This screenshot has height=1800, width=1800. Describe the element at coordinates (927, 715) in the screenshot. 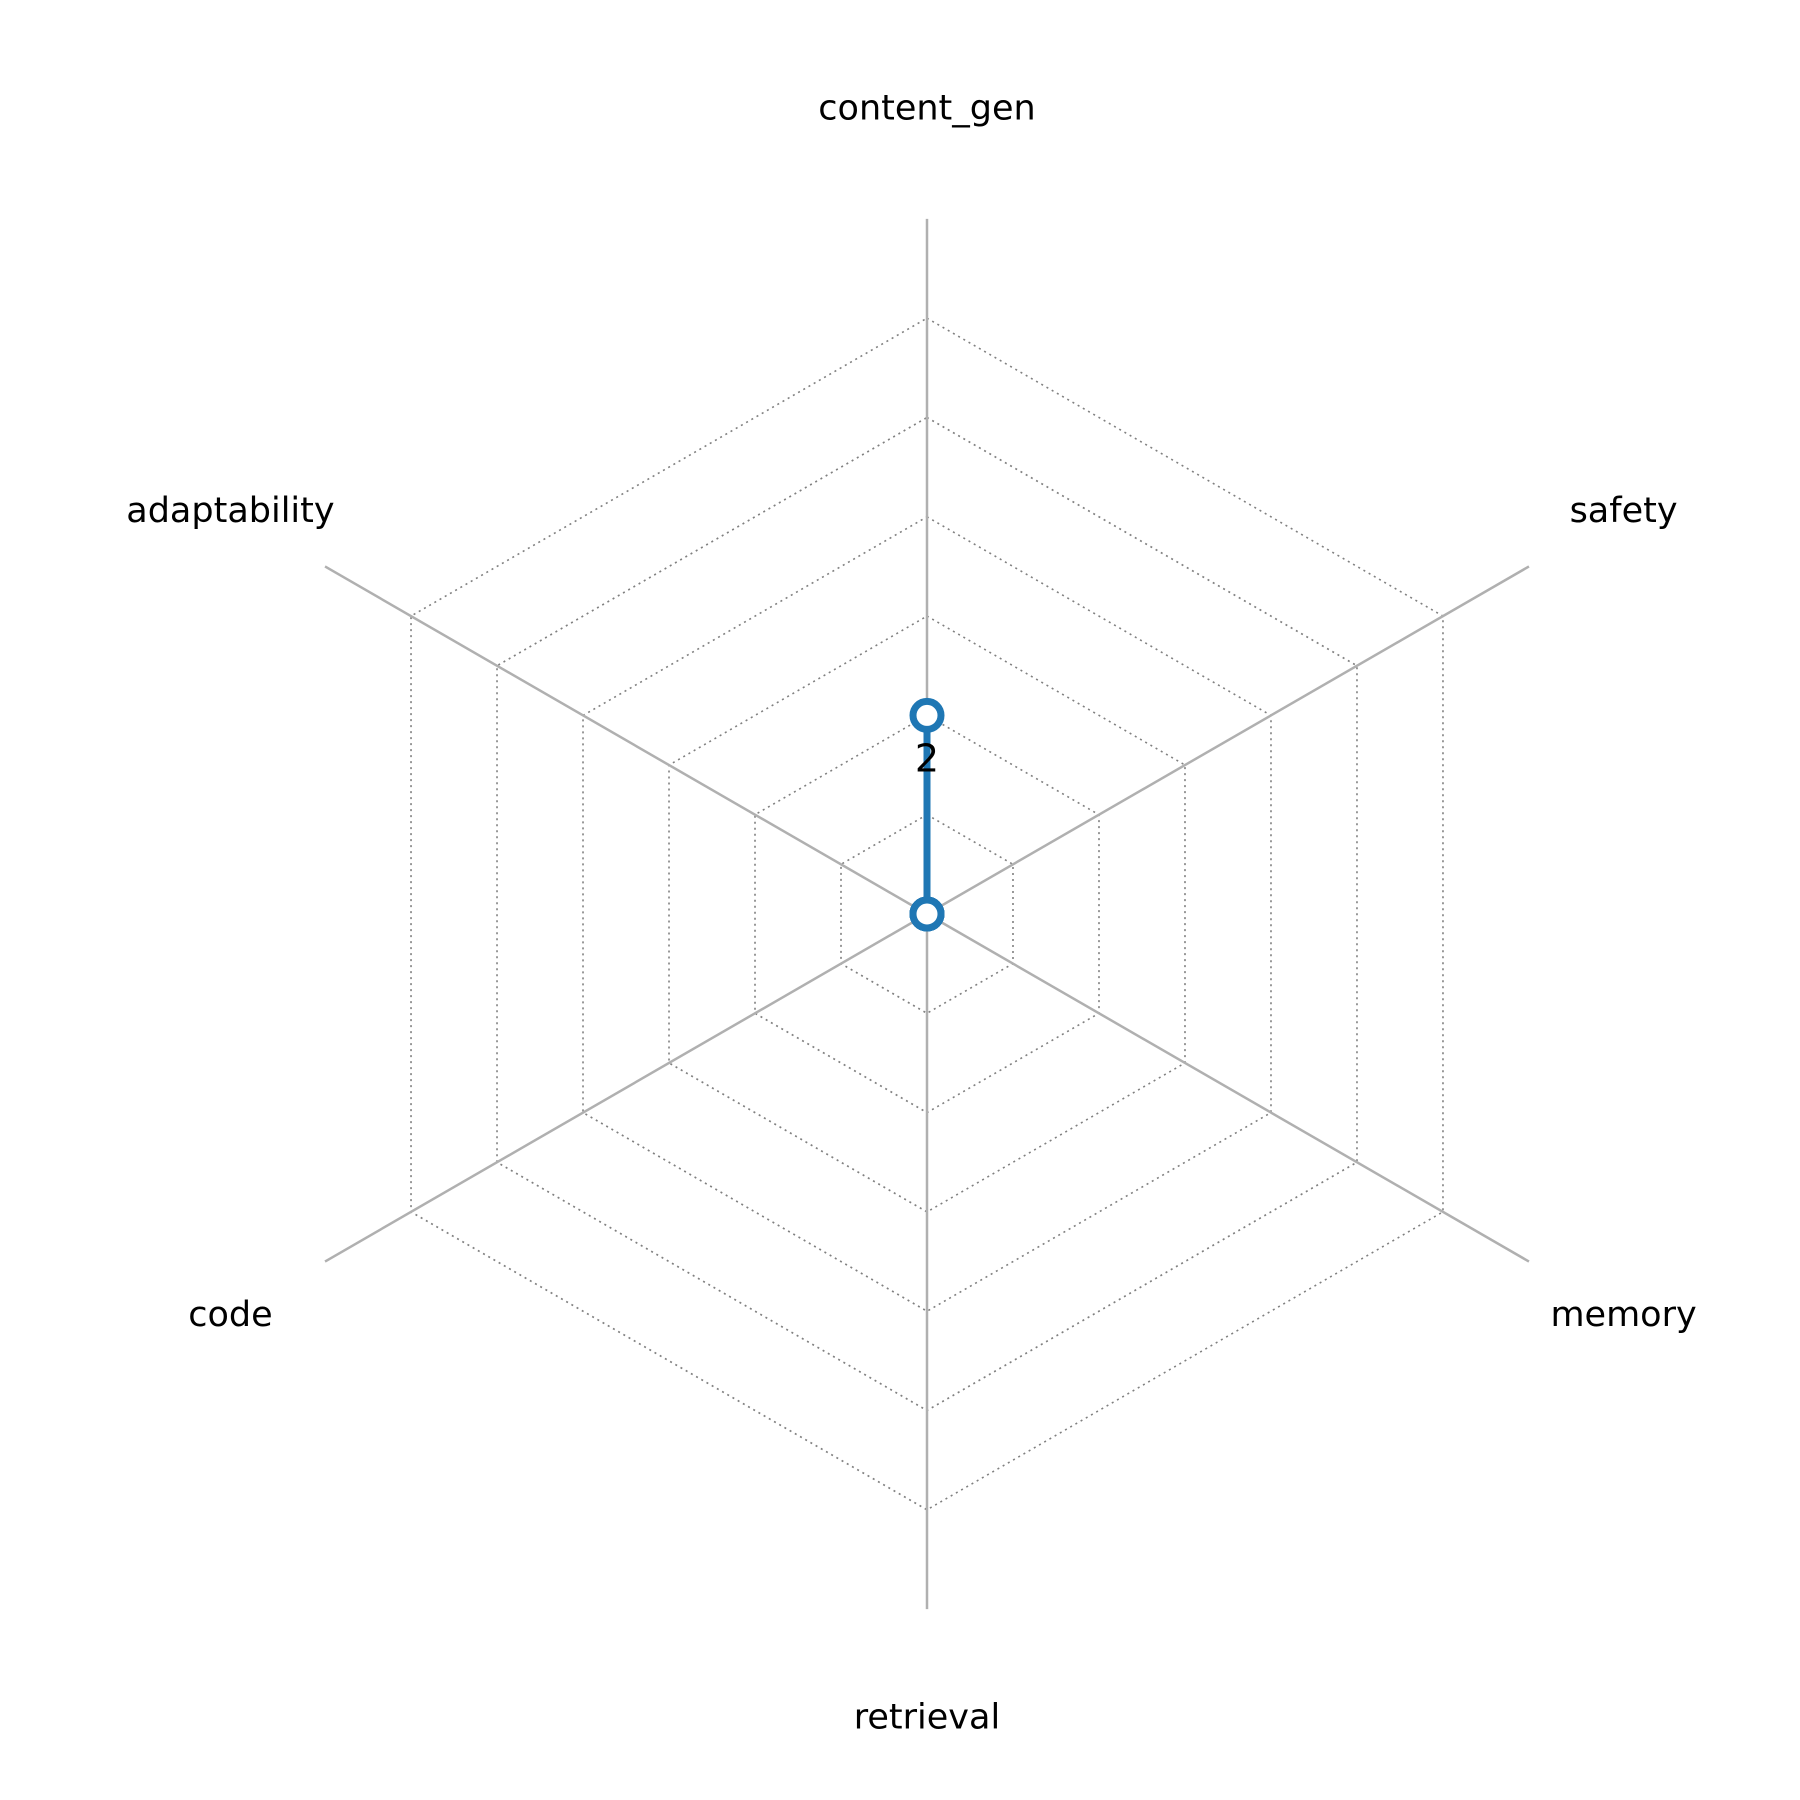

I see `data-point-content_gen` at that location.